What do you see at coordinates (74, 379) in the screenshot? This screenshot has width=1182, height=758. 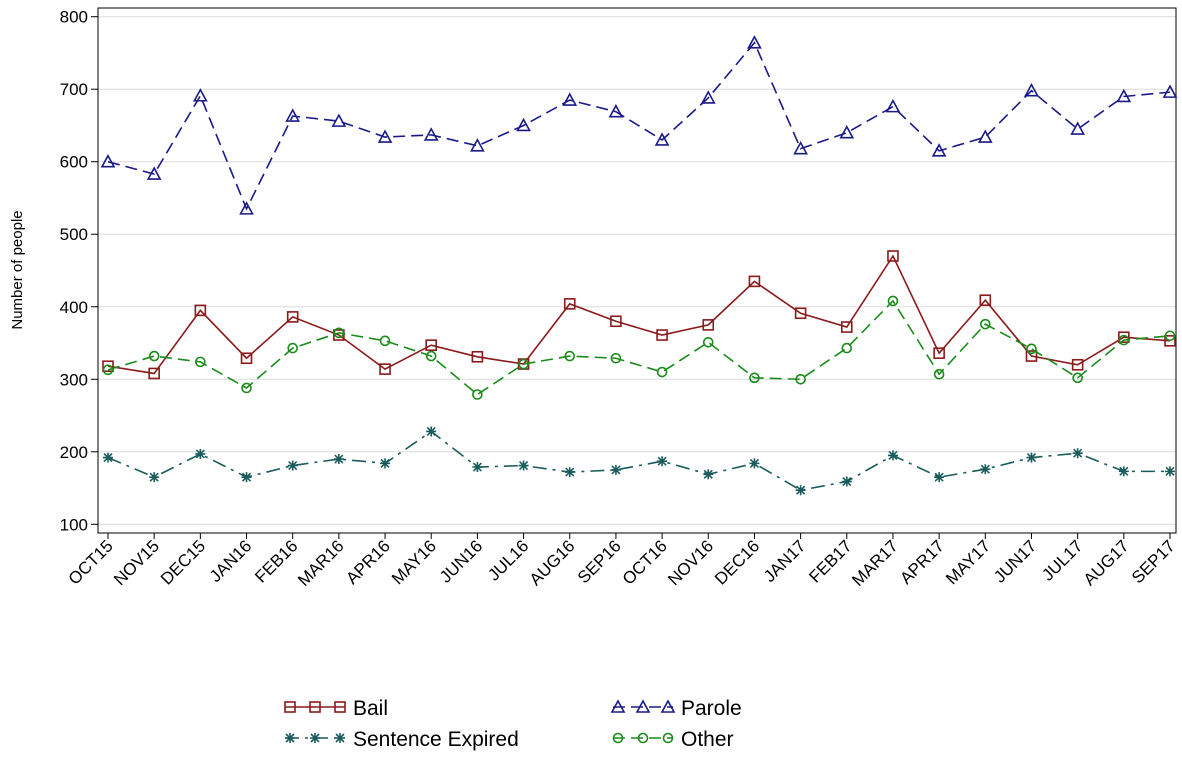 I see `y-tick-label: 300` at bounding box center [74, 379].